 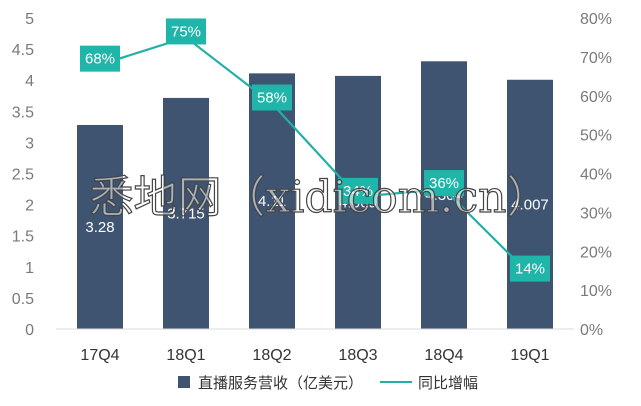 What do you see at coordinates (29, 206) in the screenshot?
I see `left-tick-label: 2` at bounding box center [29, 206].